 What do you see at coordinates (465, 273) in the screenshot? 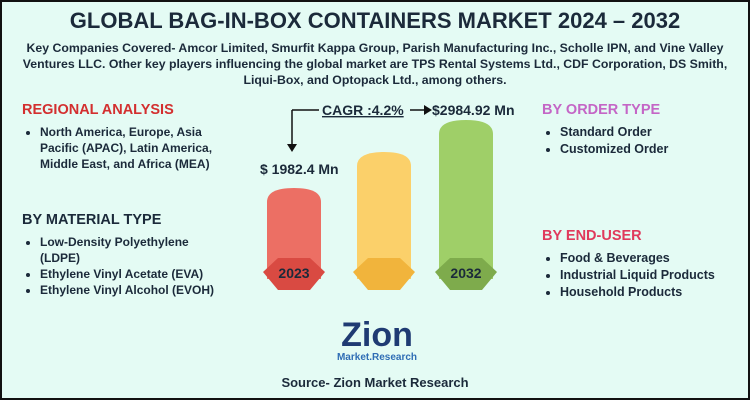
I see `end-year: 2032` at bounding box center [465, 273].